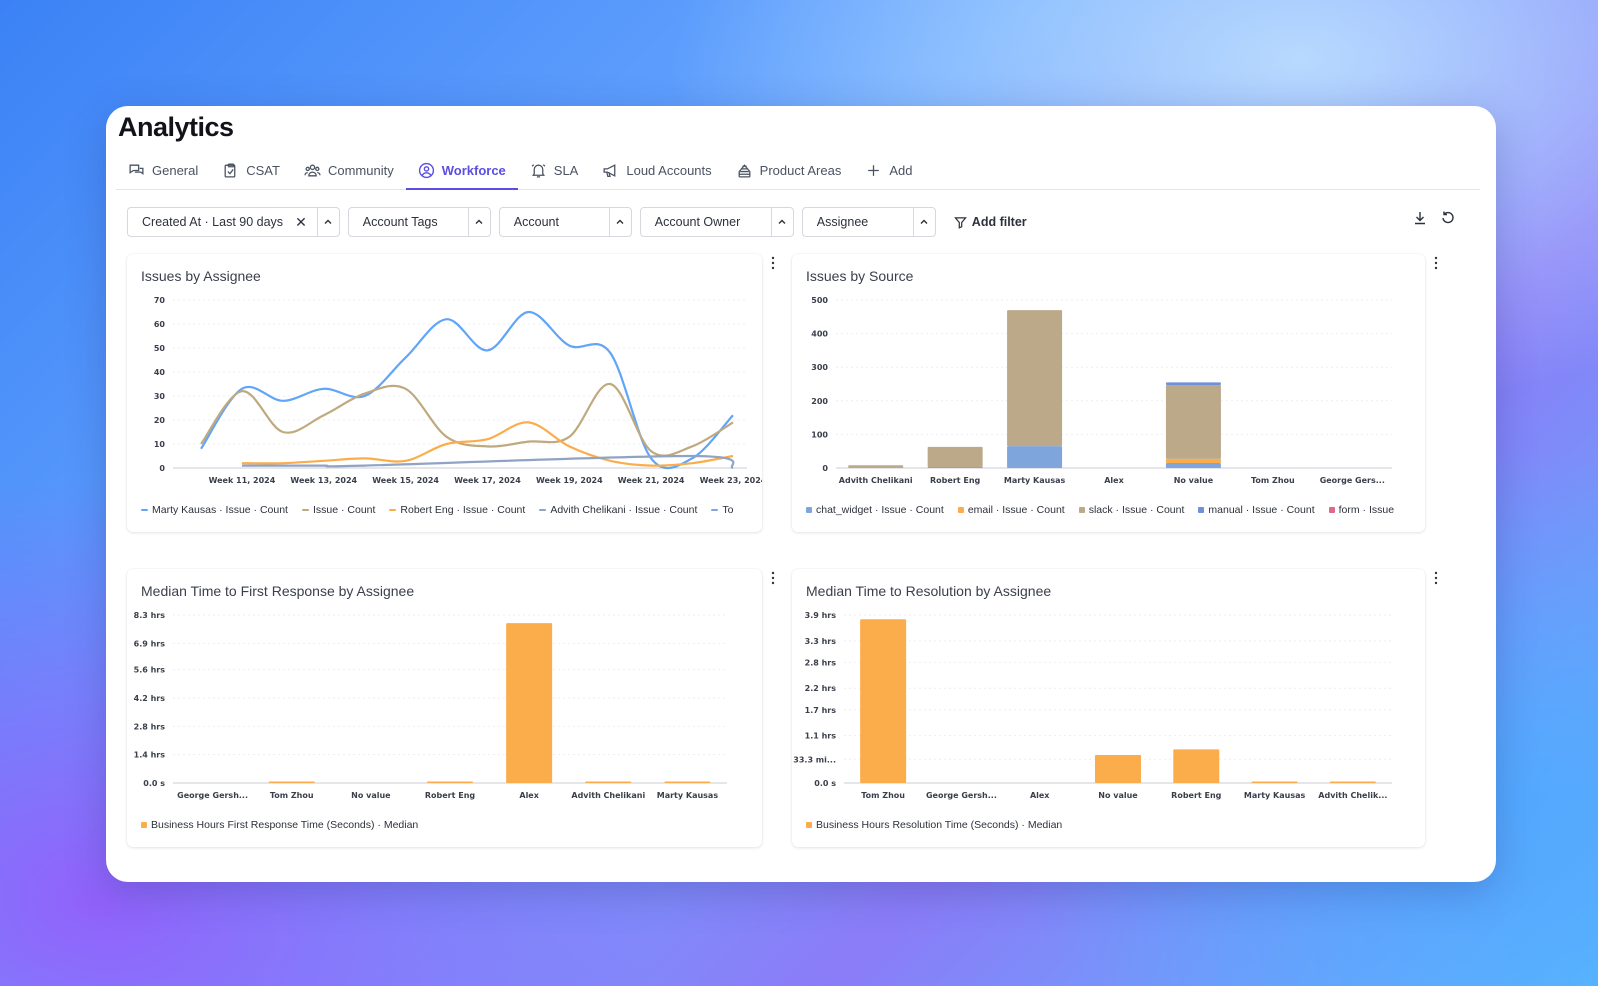 The image size is (1598, 986). Describe the element at coordinates (323, 480) in the screenshot. I see `x-tick-label: Week 13, 2024` at that location.